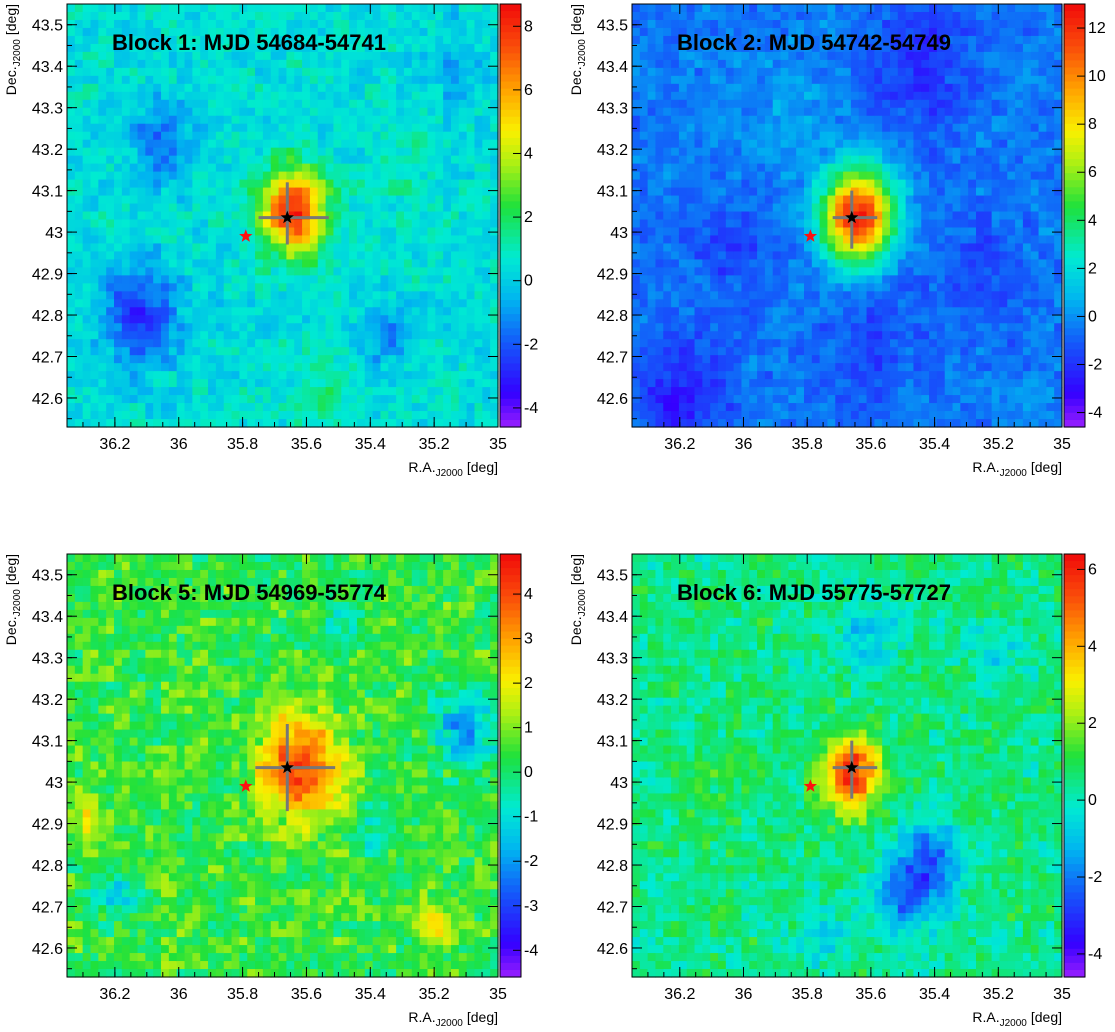  I want to click on y-tick-label: 43.4, so click(47, 67).